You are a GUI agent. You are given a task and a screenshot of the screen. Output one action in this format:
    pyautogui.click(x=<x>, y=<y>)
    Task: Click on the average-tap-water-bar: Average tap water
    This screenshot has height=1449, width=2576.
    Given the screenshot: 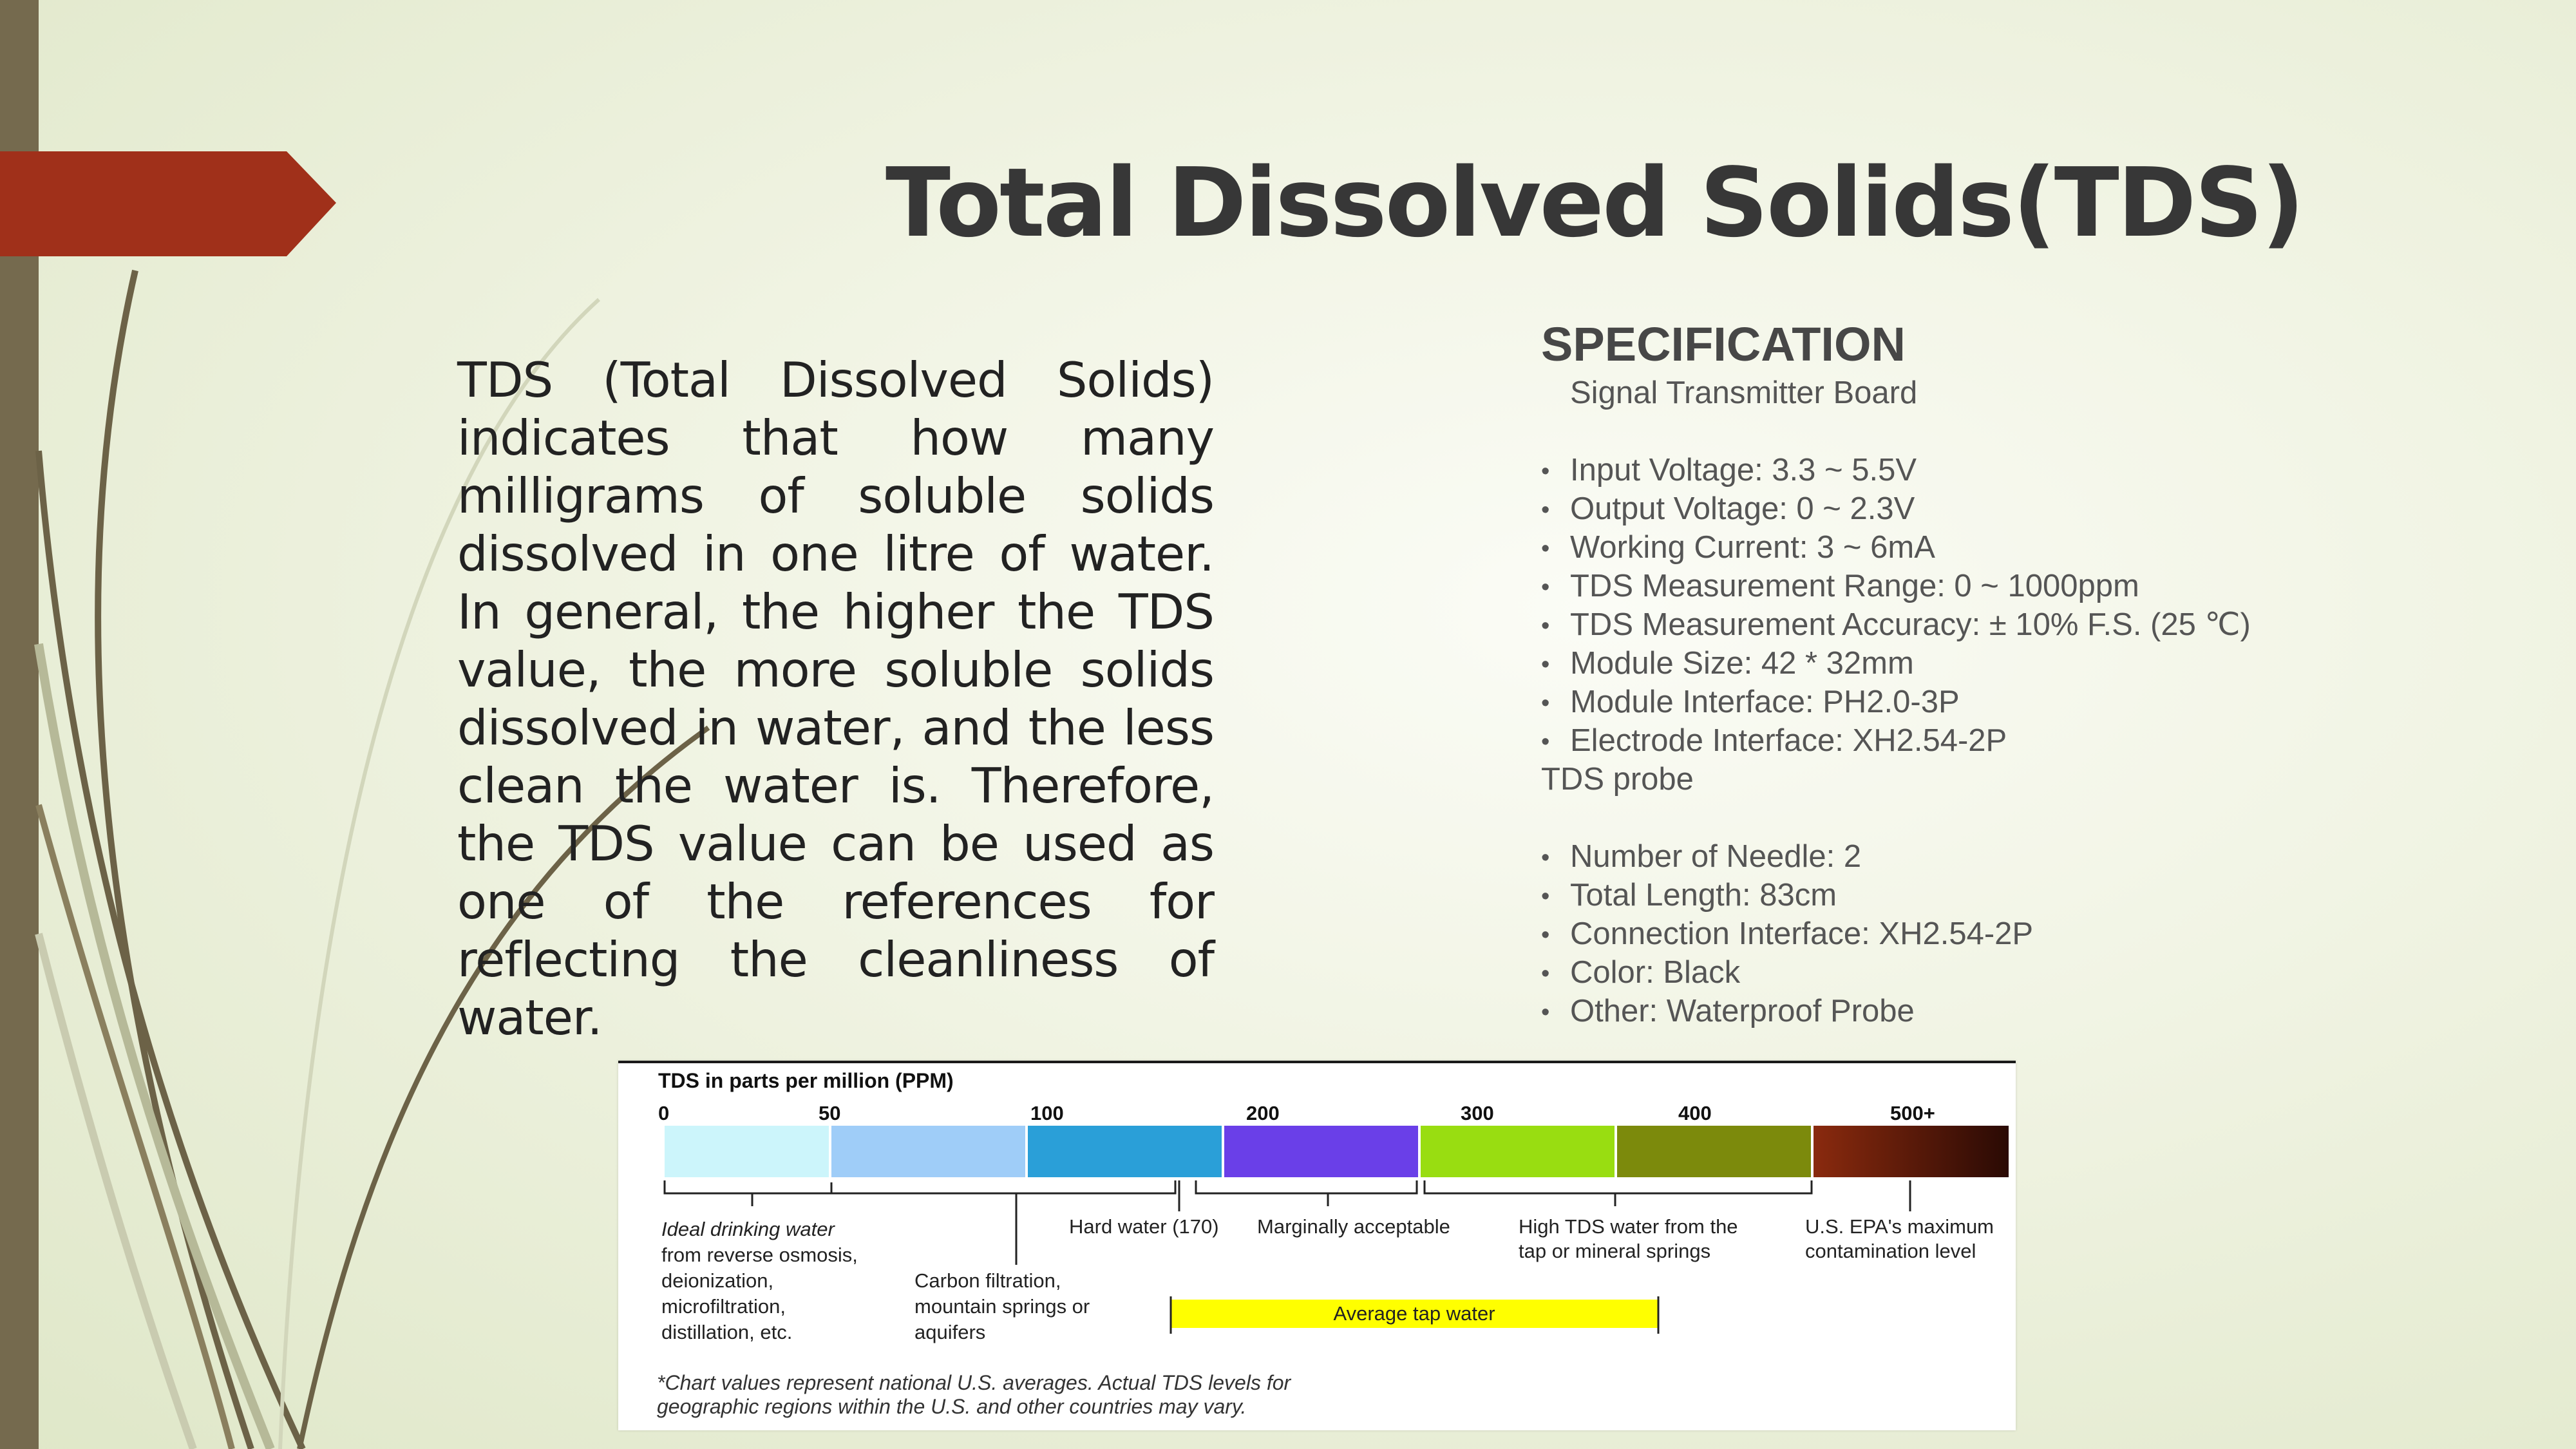 What is the action you would take?
    pyautogui.click(x=1415, y=1315)
    